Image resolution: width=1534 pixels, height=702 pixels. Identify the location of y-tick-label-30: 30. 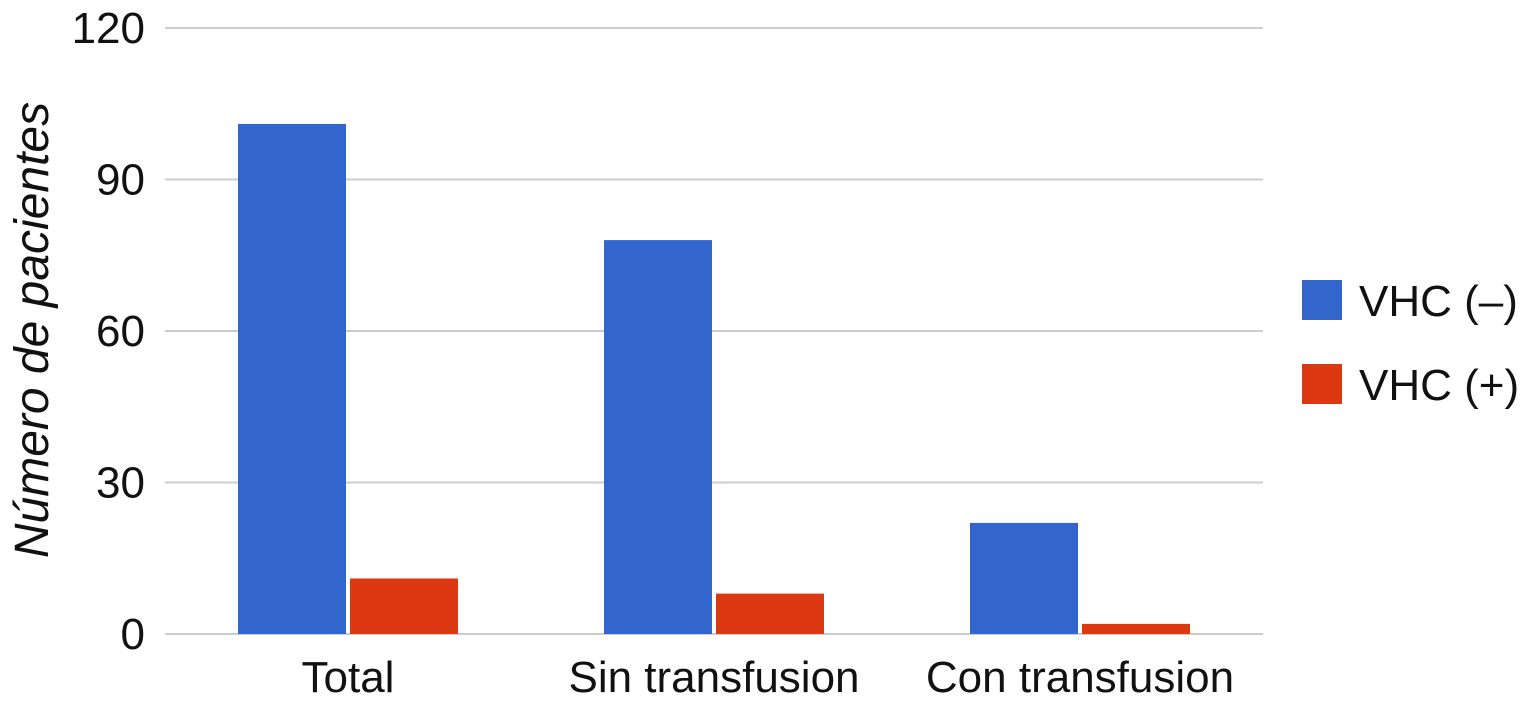
(120, 483).